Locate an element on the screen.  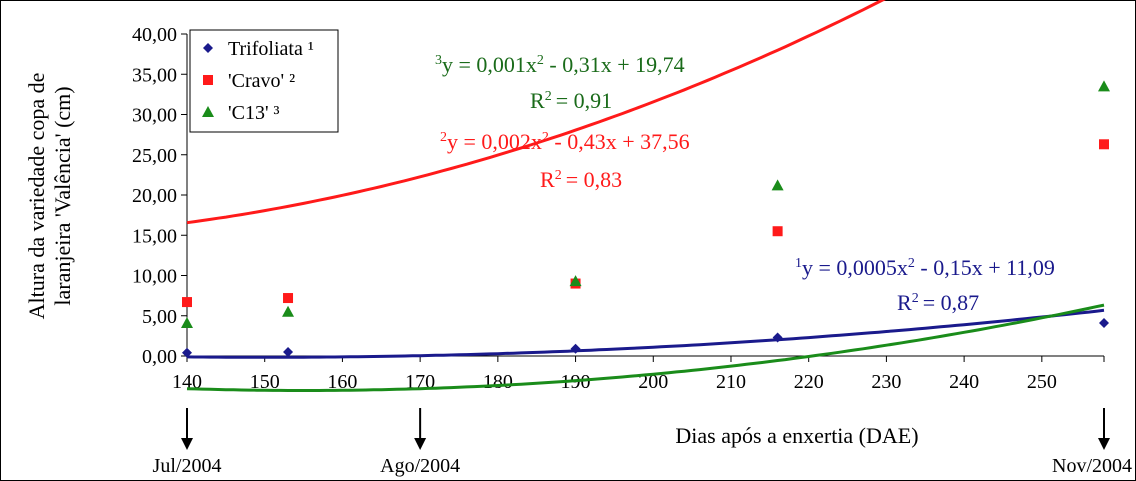
legend-marker-diamond is located at coordinates (208, 48).